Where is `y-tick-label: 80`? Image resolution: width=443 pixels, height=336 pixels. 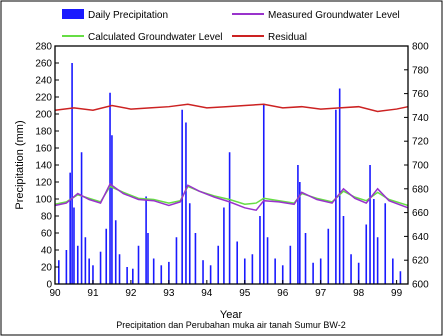 y-tick-label: 80 is located at coordinates (47, 217).